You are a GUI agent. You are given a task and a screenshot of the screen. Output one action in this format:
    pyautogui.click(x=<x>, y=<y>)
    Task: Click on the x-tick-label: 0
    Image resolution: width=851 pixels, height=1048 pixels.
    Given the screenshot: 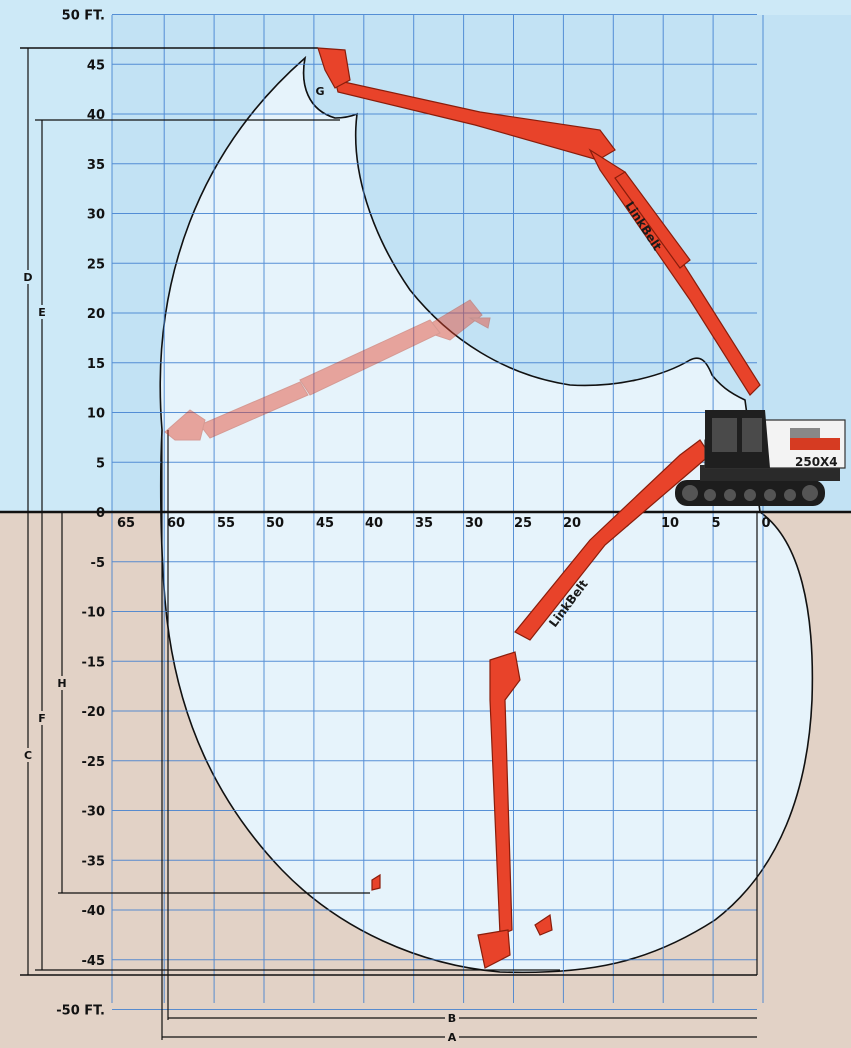 What is the action you would take?
    pyautogui.click(x=765, y=523)
    